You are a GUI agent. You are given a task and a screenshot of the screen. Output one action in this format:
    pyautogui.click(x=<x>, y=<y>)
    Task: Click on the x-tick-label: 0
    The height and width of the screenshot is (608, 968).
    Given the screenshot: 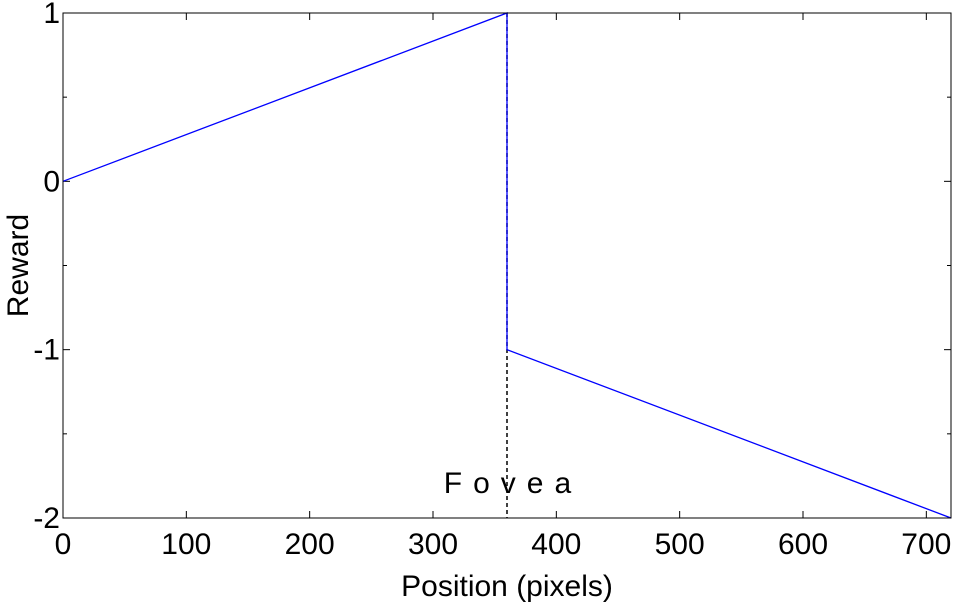 What is the action you would take?
    pyautogui.click(x=63, y=544)
    